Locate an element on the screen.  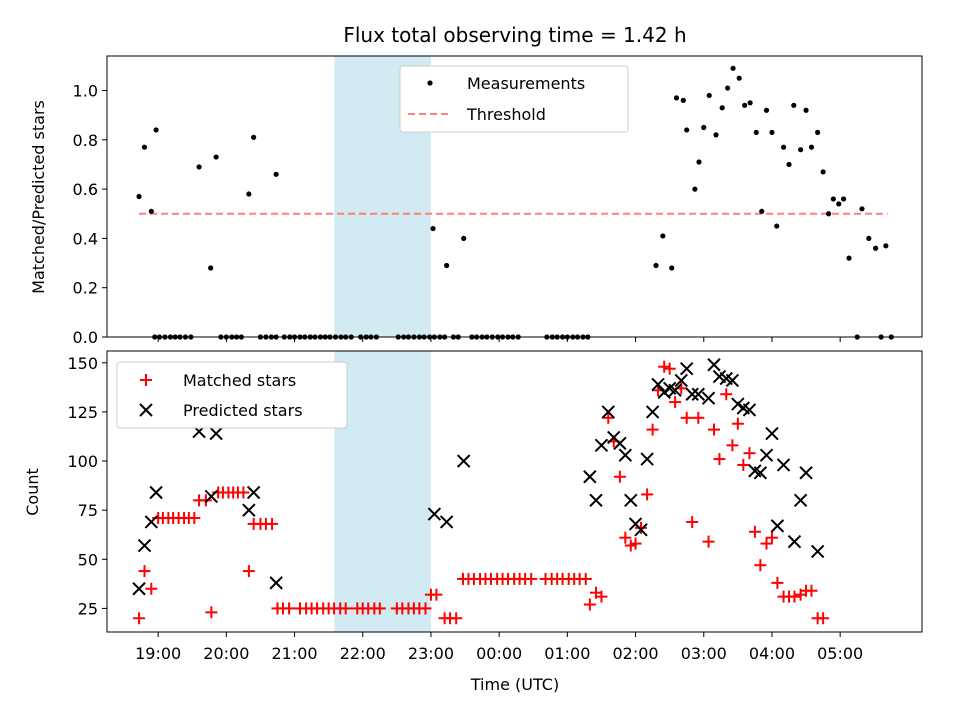
x-axis-label: Time (UTC) is located at coordinates (514, 684).